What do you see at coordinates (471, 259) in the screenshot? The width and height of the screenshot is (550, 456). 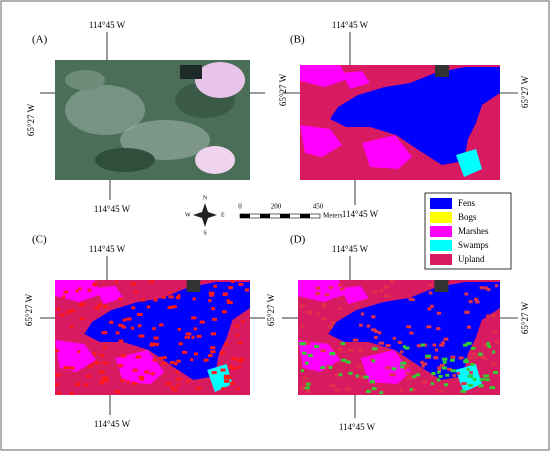 I see `legend-label: Upland` at bounding box center [471, 259].